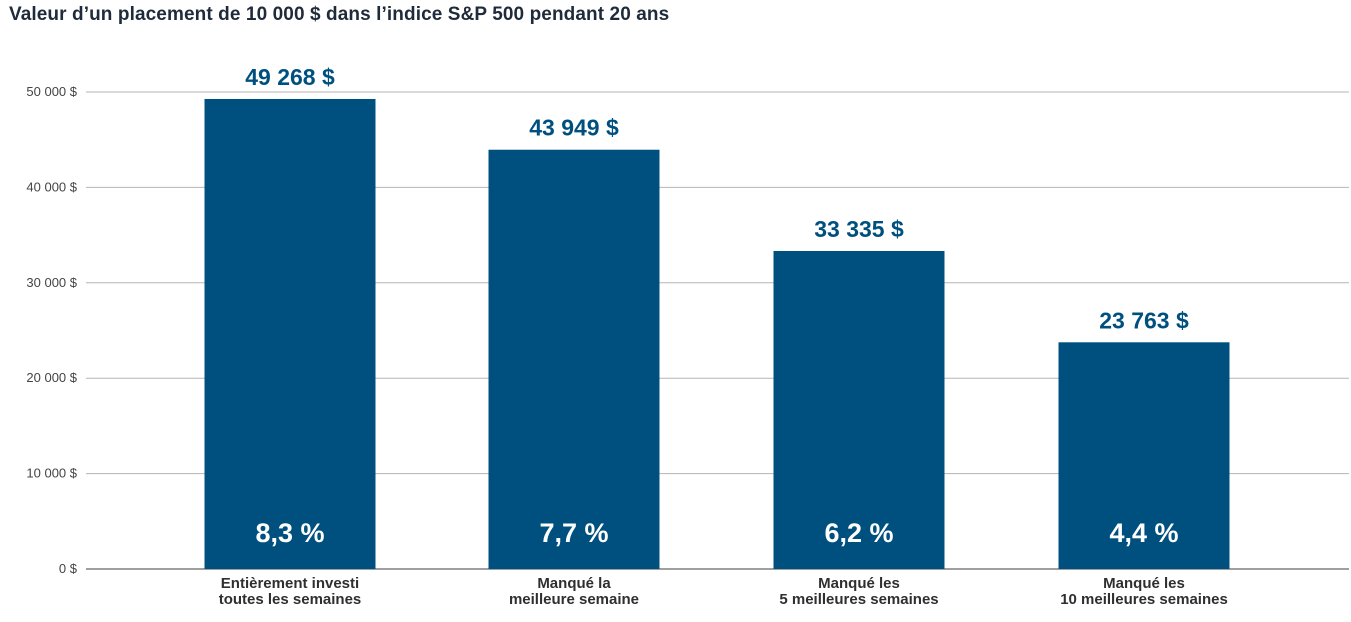 The image size is (1351, 622). What do you see at coordinates (51, 473) in the screenshot?
I see `y-tick-label: 10 000 $` at bounding box center [51, 473].